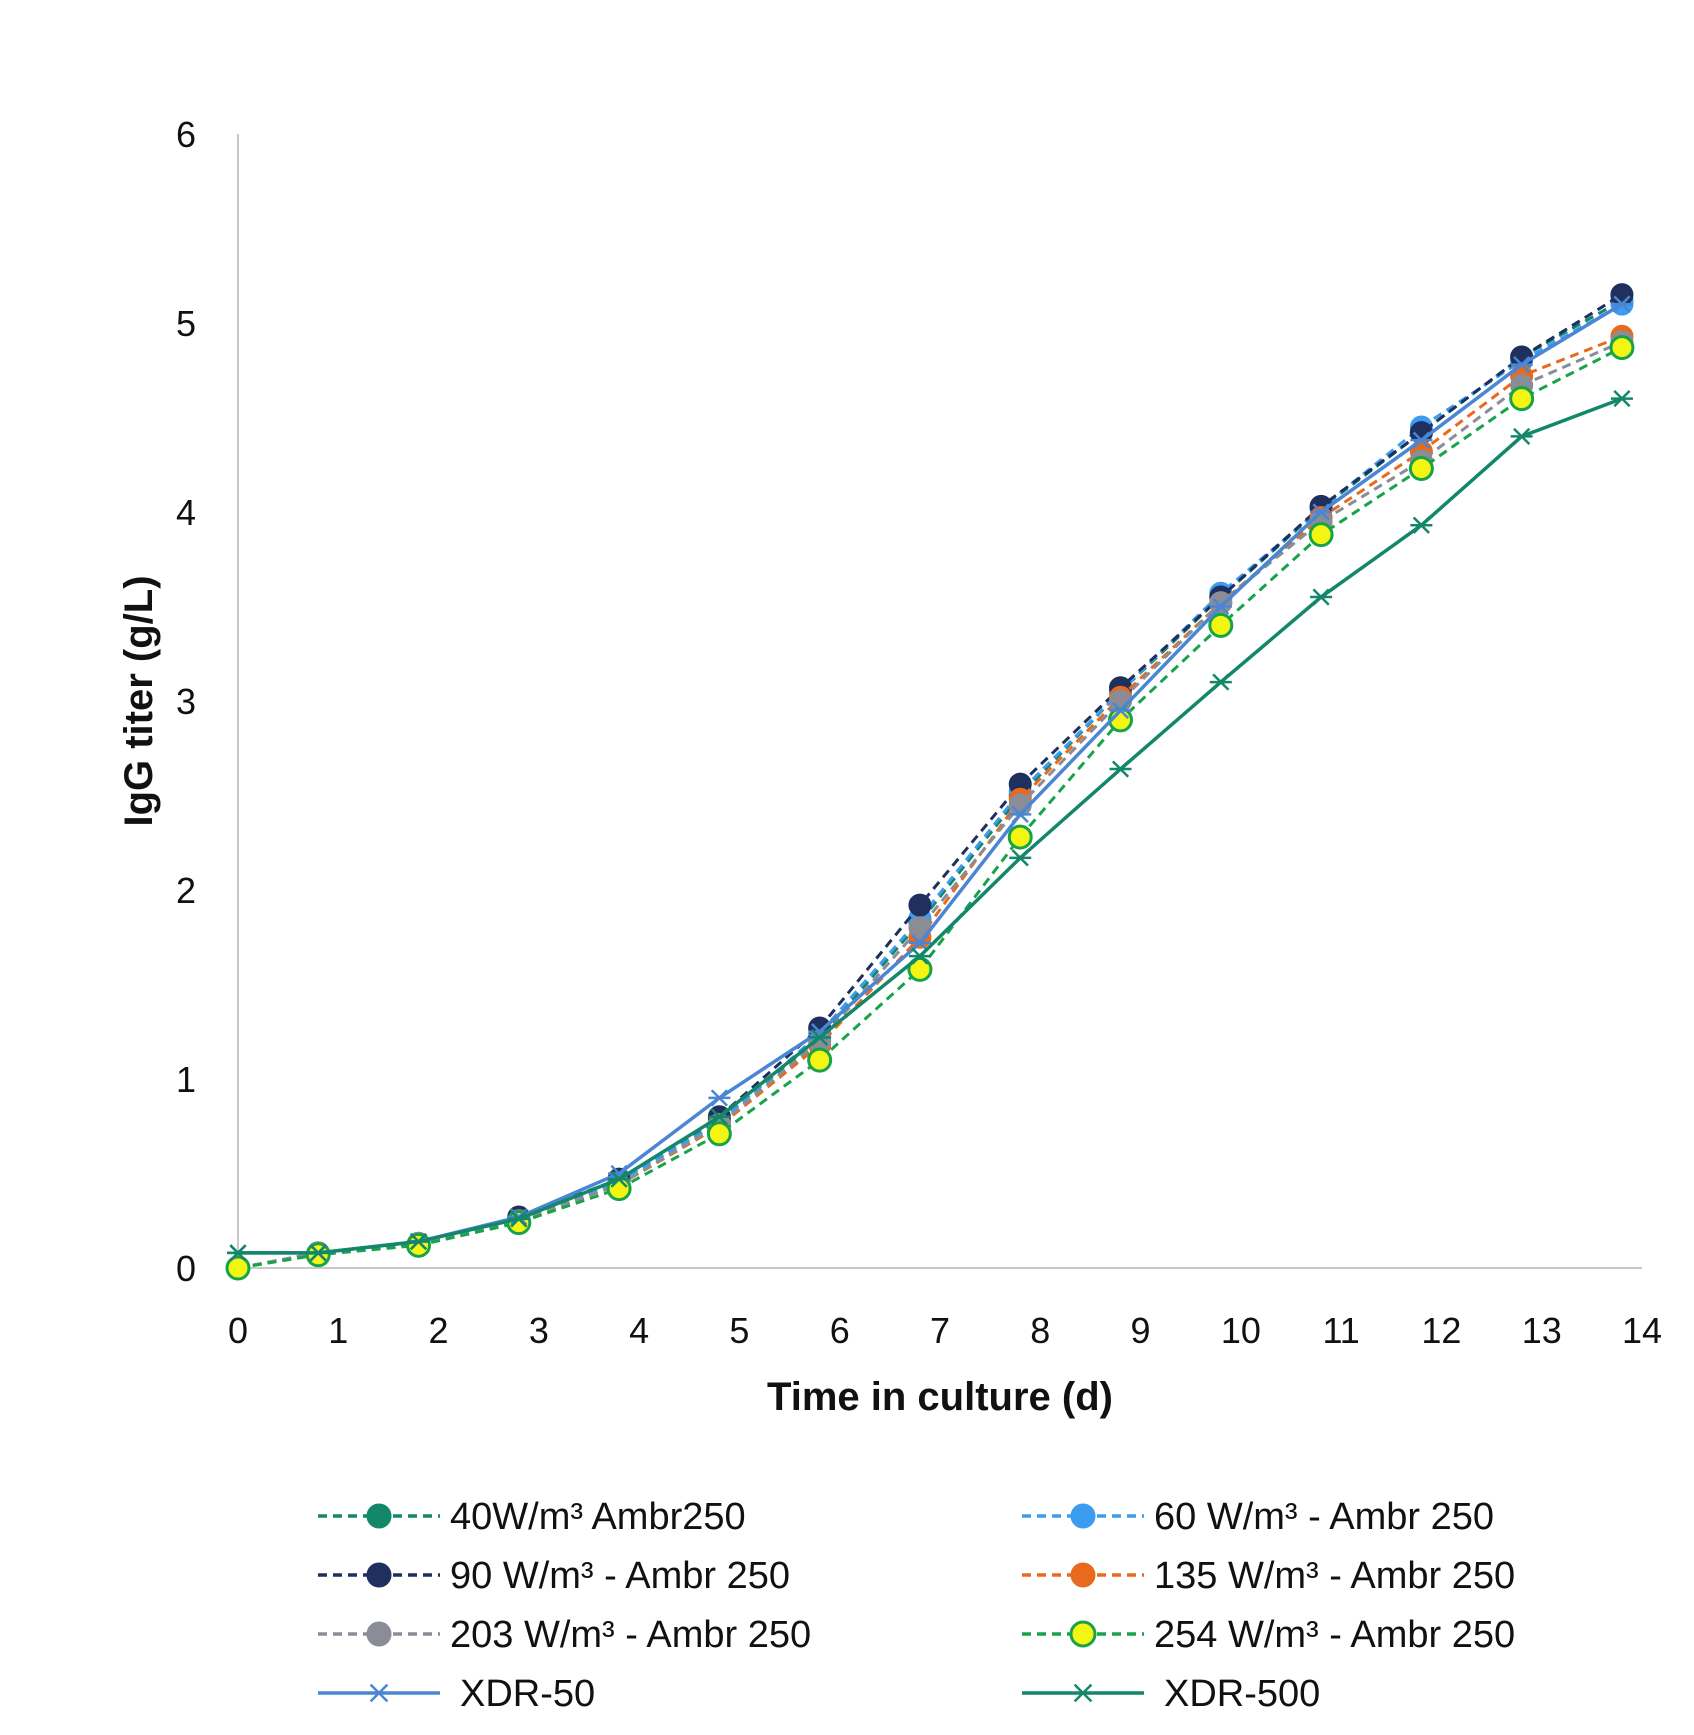  What do you see at coordinates (439, 1330) in the screenshot?
I see `x-tick-label: 2` at bounding box center [439, 1330].